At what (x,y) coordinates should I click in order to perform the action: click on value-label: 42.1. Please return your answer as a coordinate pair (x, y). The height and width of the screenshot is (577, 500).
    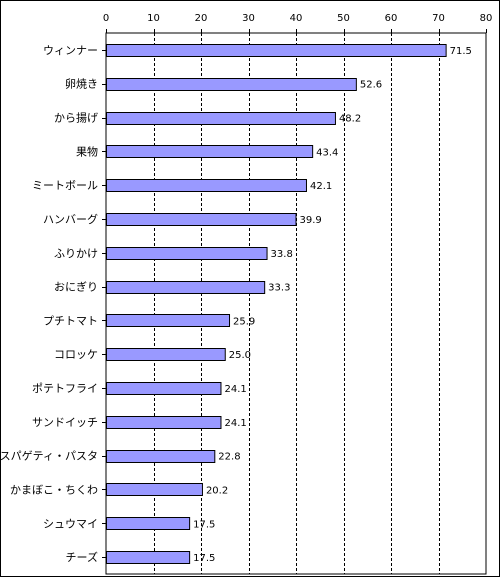
    Looking at the image, I should click on (321, 186).